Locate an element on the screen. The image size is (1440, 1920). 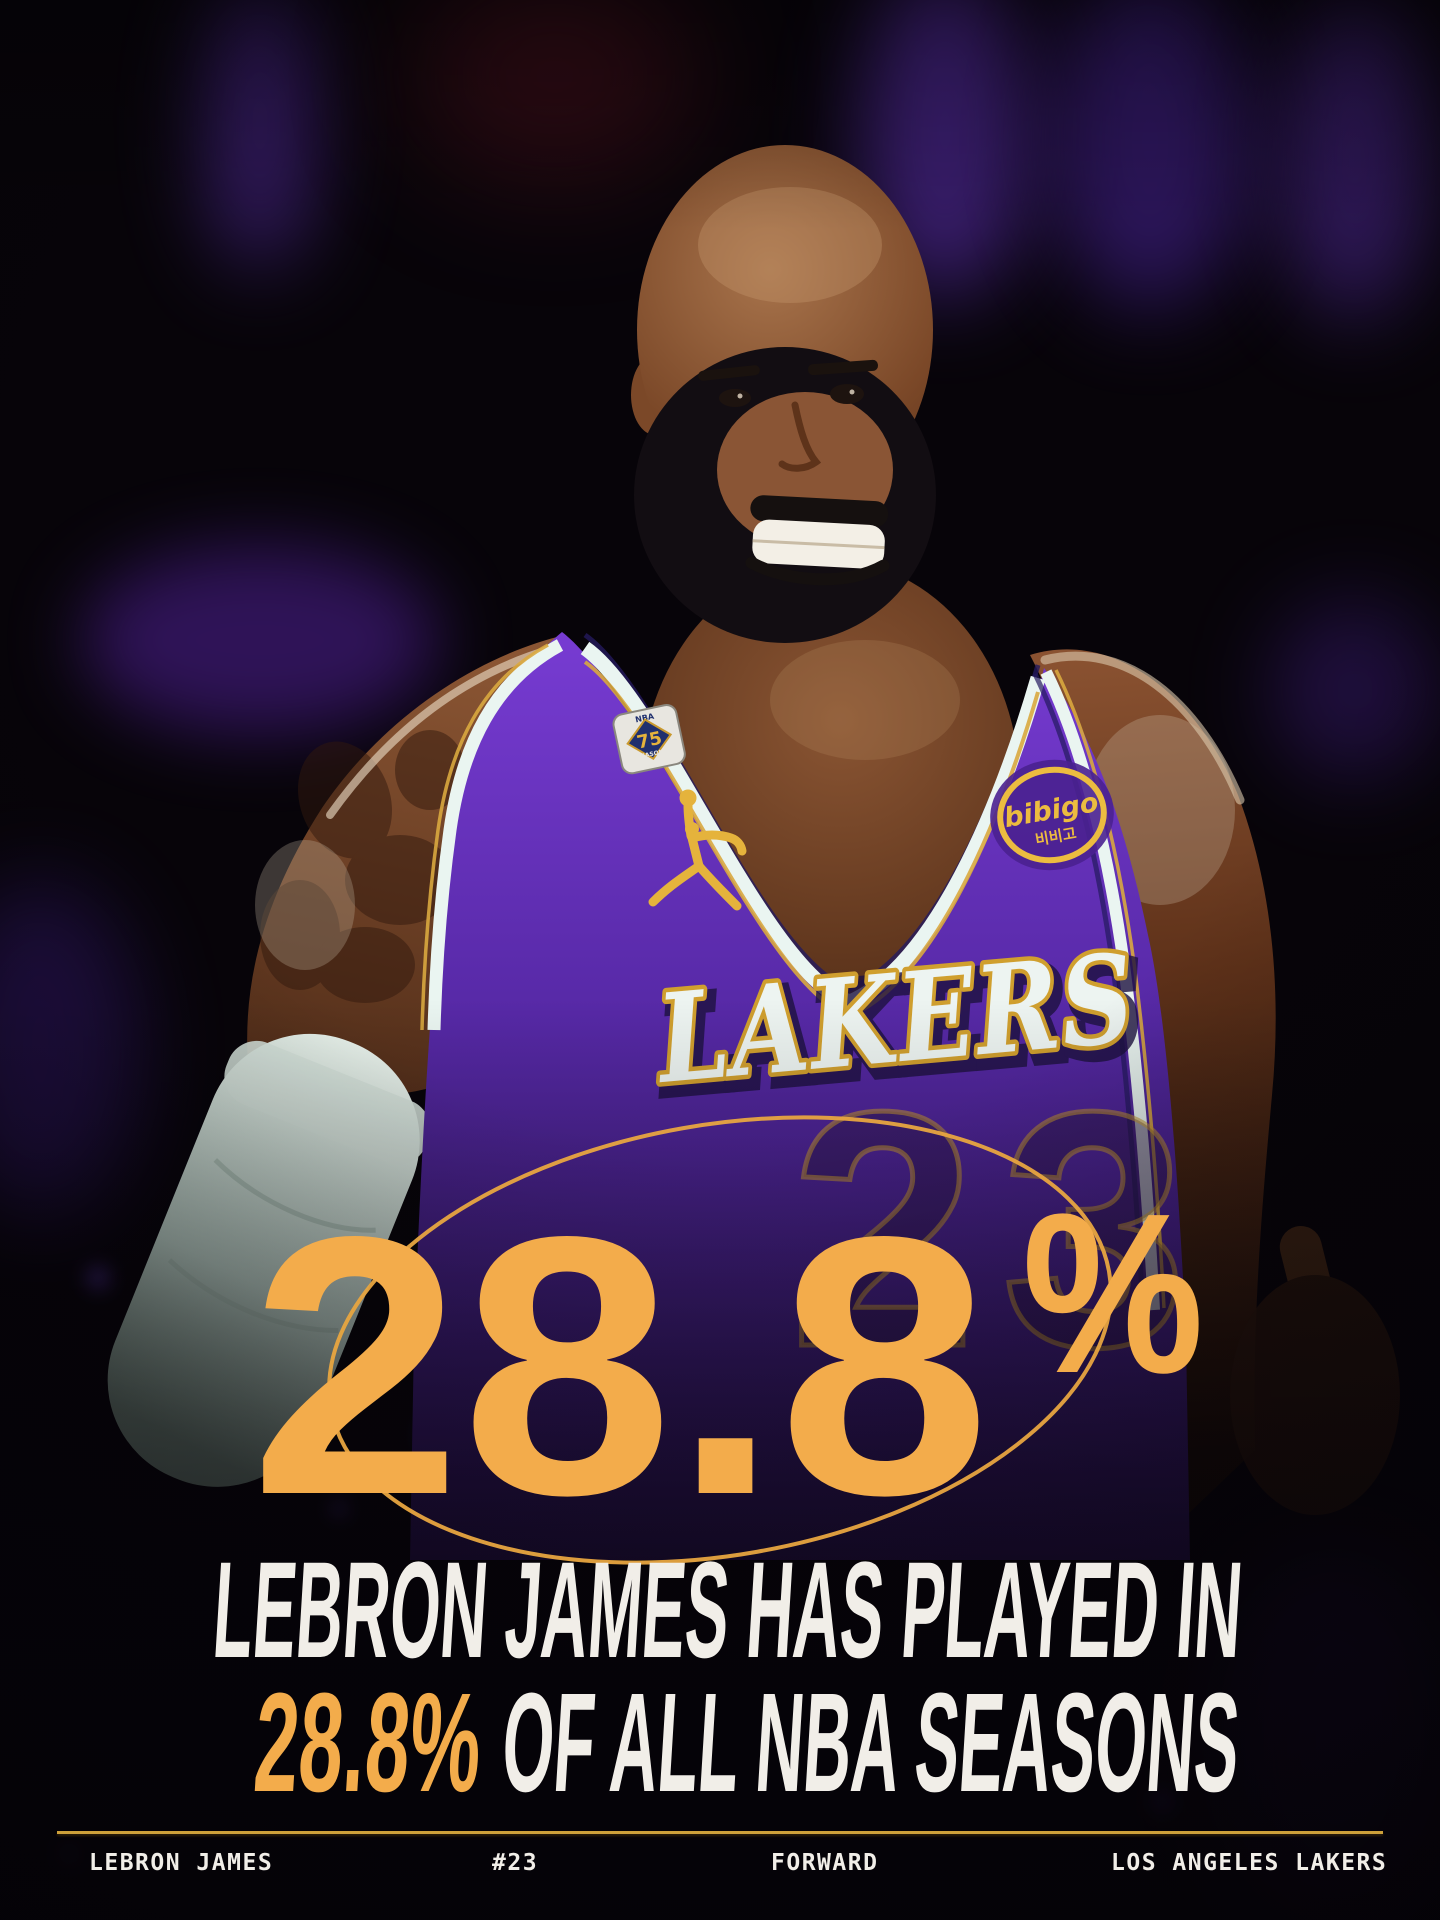
footer-position: FORWARD is located at coordinates (825, 1863).